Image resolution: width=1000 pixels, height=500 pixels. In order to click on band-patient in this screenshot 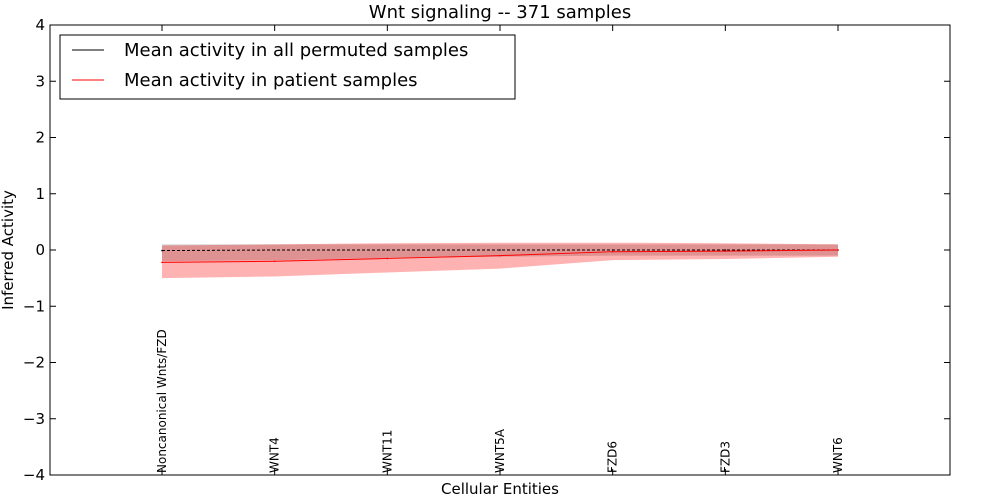, I will do `click(500, 260)`.